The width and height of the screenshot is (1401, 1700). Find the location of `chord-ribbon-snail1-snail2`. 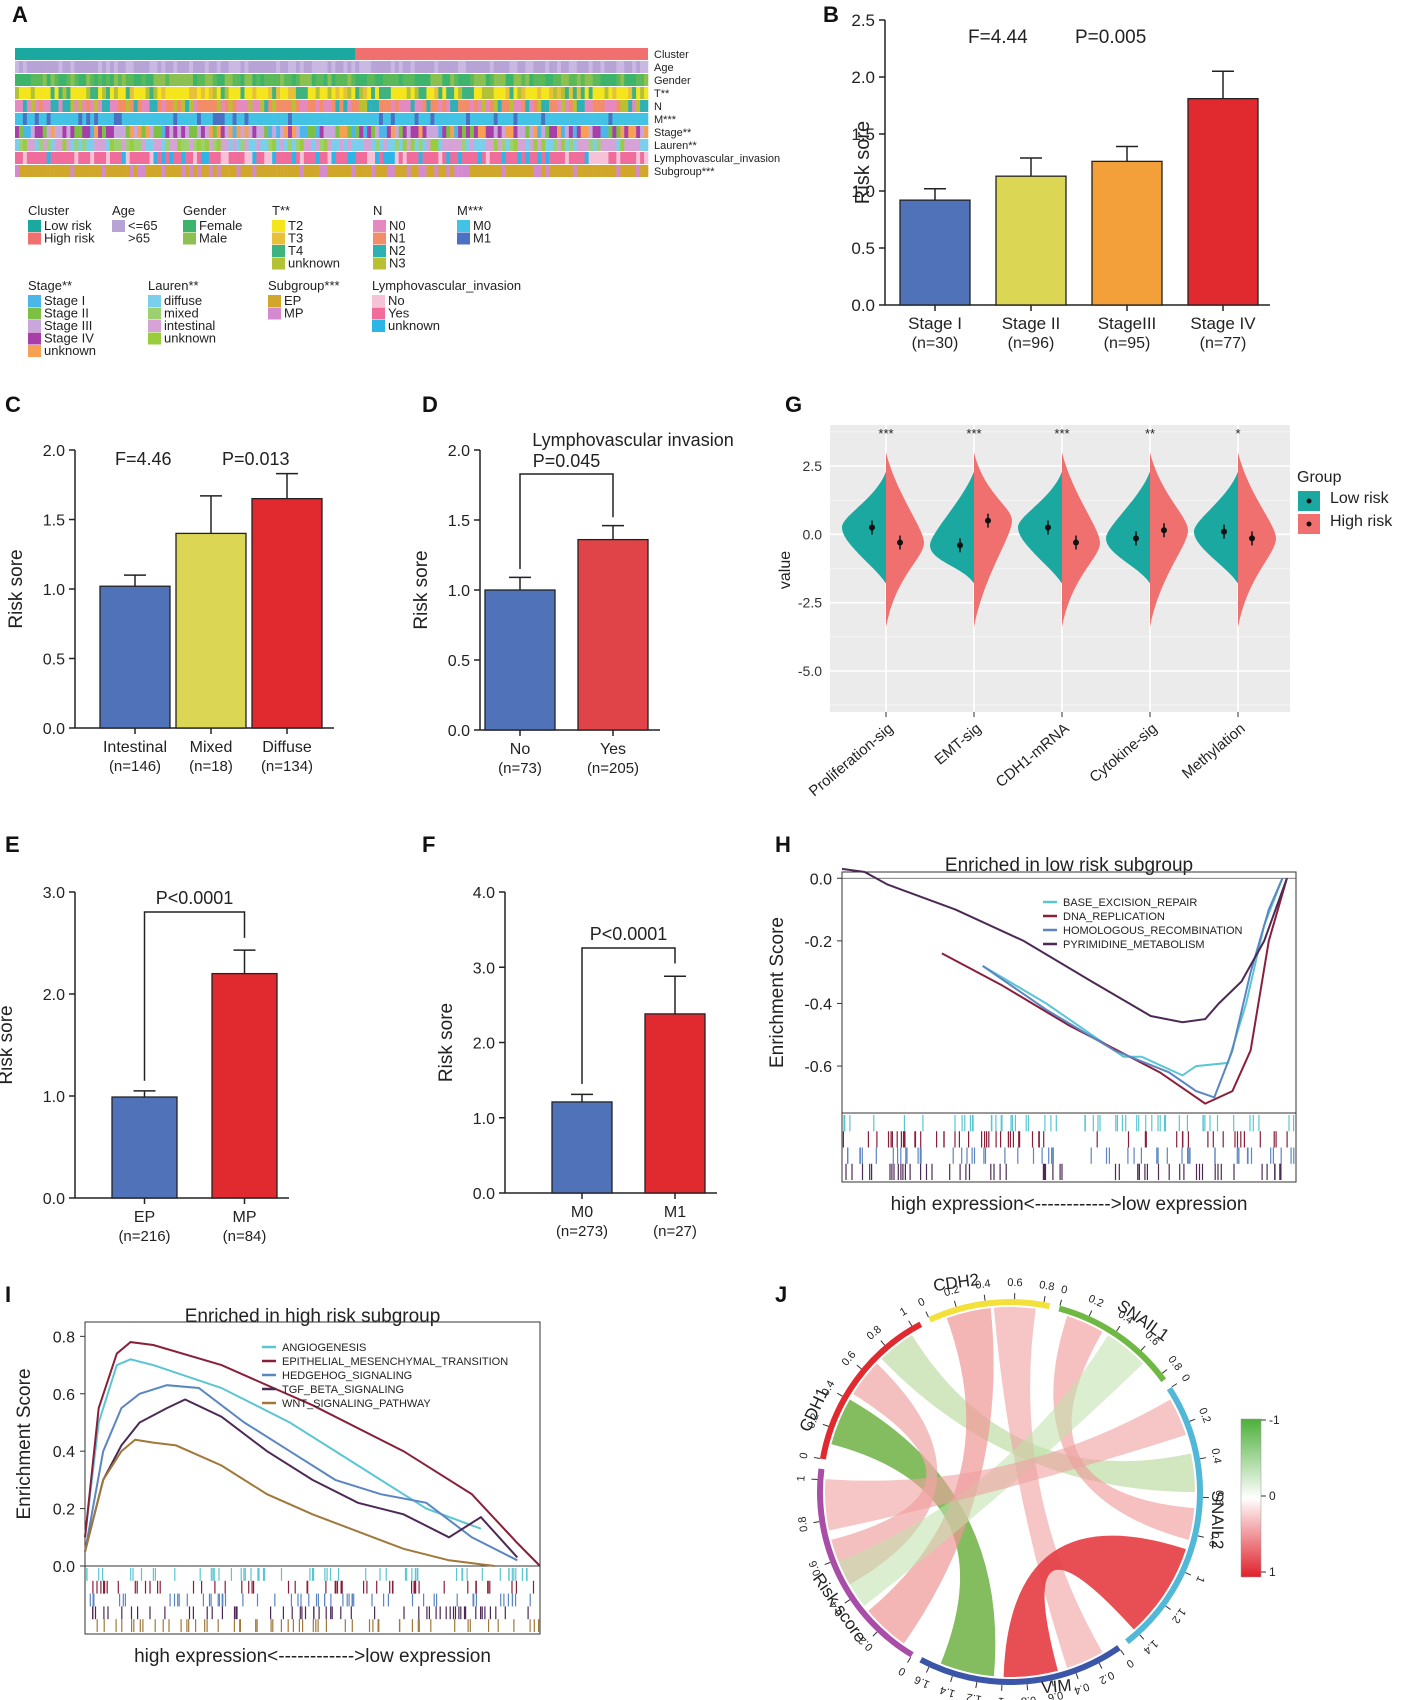

chord-ribbon-snail1-snail2 is located at coordinates (1124, 1428).